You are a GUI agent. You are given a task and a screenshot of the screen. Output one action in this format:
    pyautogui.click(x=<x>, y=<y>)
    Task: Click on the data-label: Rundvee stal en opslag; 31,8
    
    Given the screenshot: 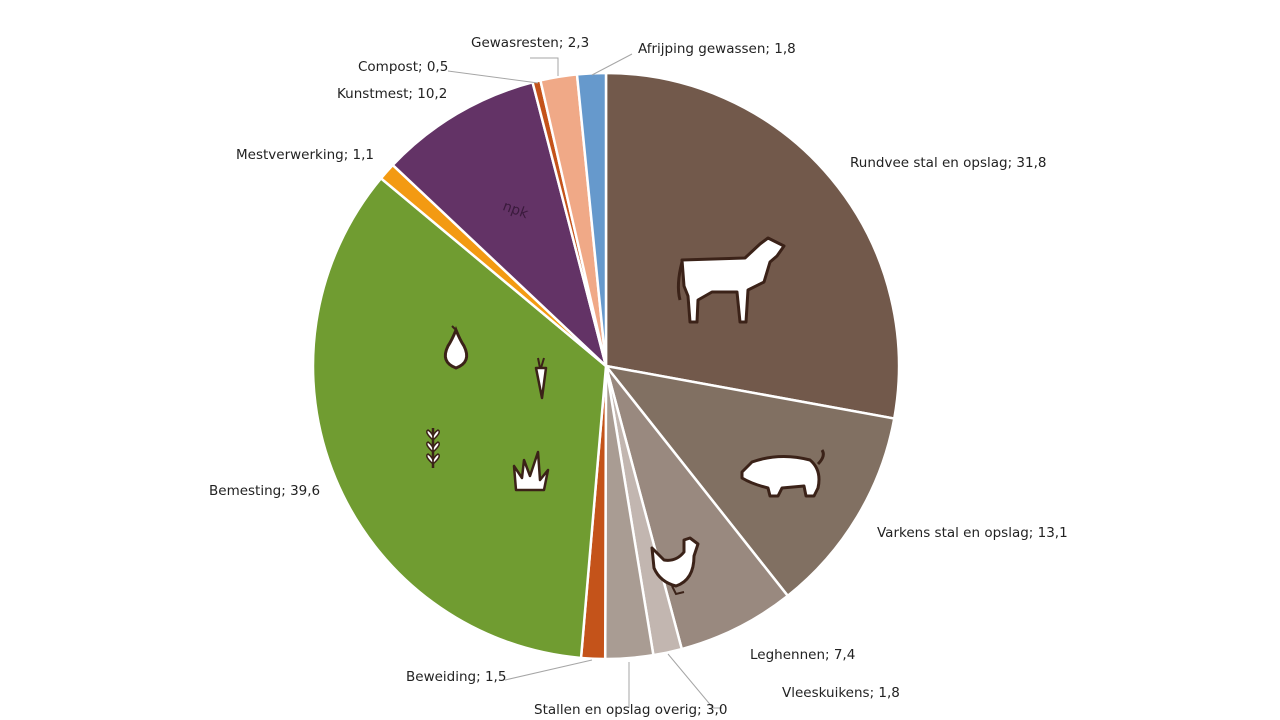 What is the action you would take?
    pyautogui.click(x=948, y=163)
    